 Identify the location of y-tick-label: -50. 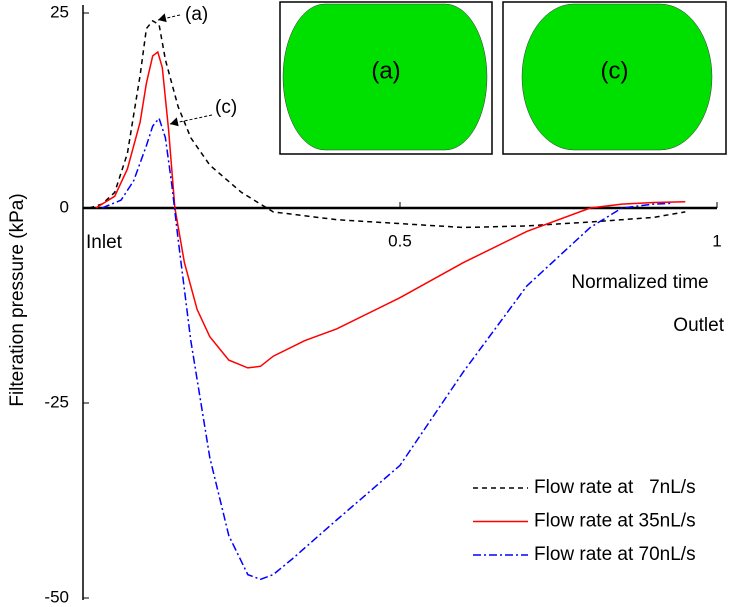
(56, 596).